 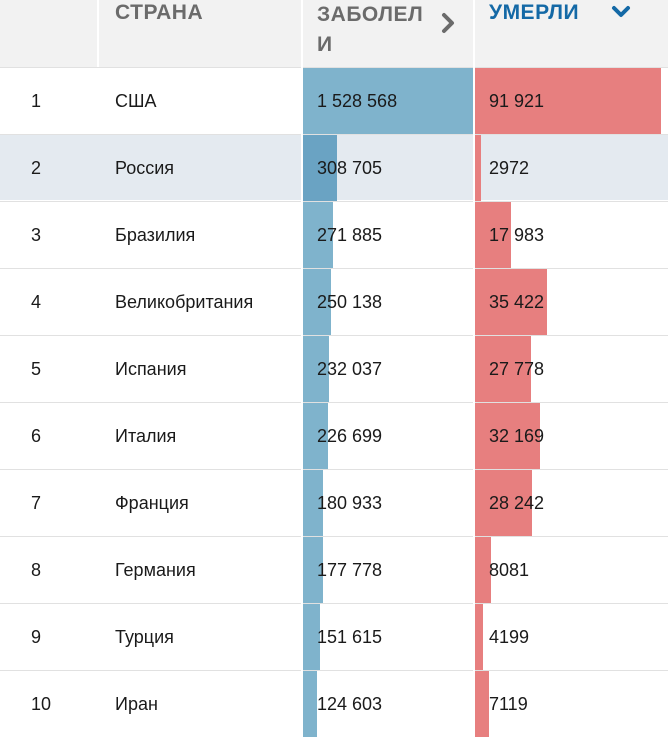 What do you see at coordinates (350, 369) in the screenshot?
I see `cases-value: 232 037` at bounding box center [350, 369].